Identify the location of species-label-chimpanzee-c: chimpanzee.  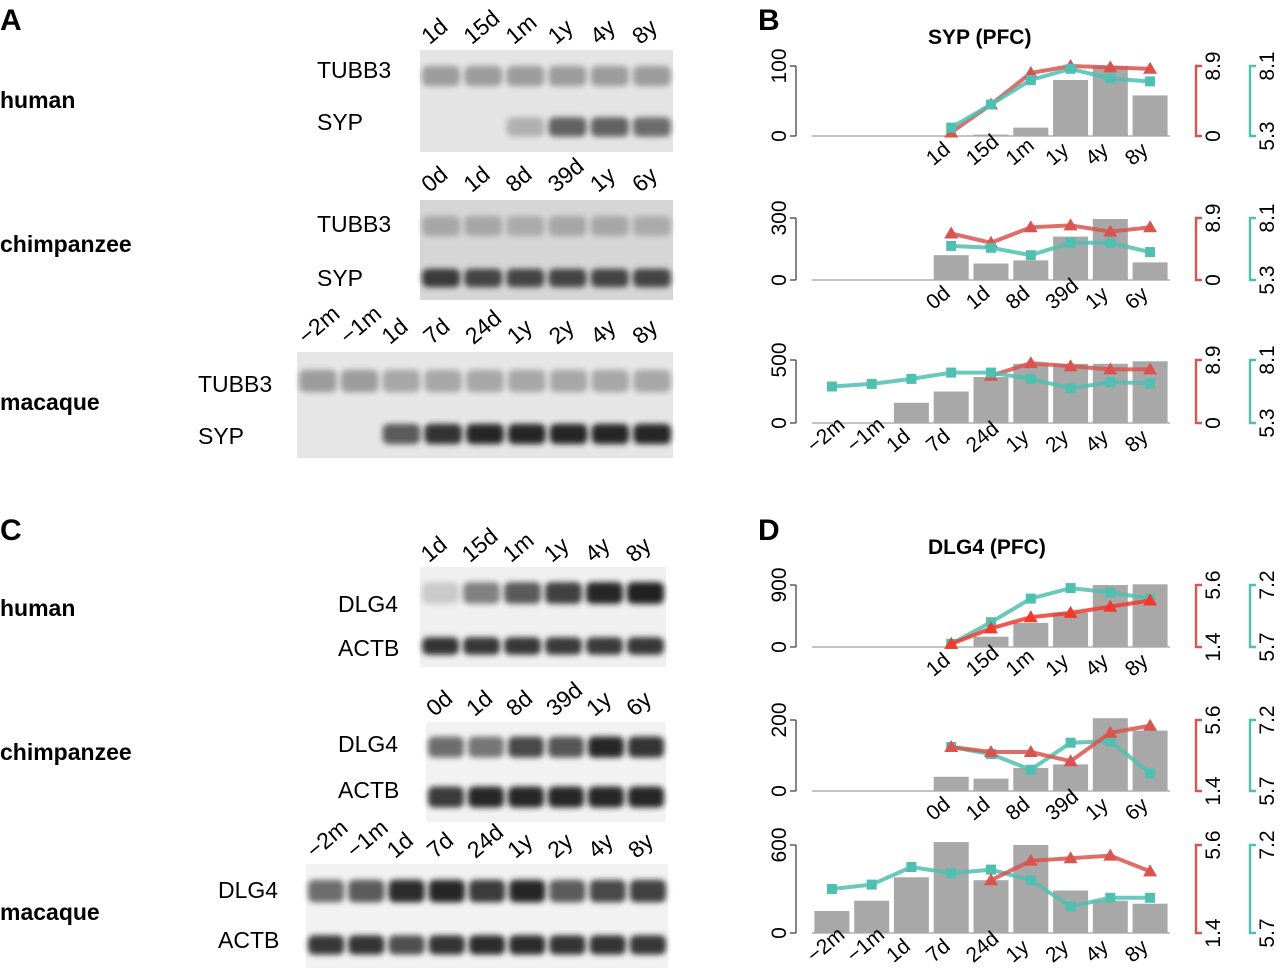
(66, 752).